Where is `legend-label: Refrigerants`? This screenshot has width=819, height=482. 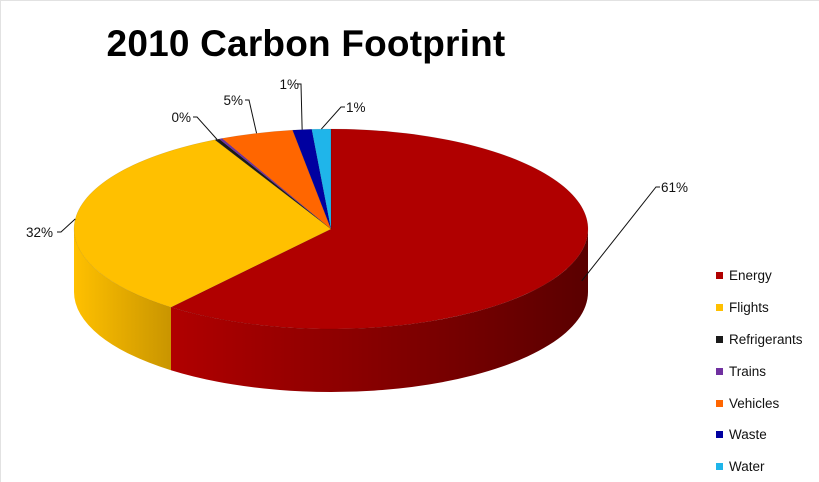 legend-label: Refrigerants is located at coordinates (766, 339).